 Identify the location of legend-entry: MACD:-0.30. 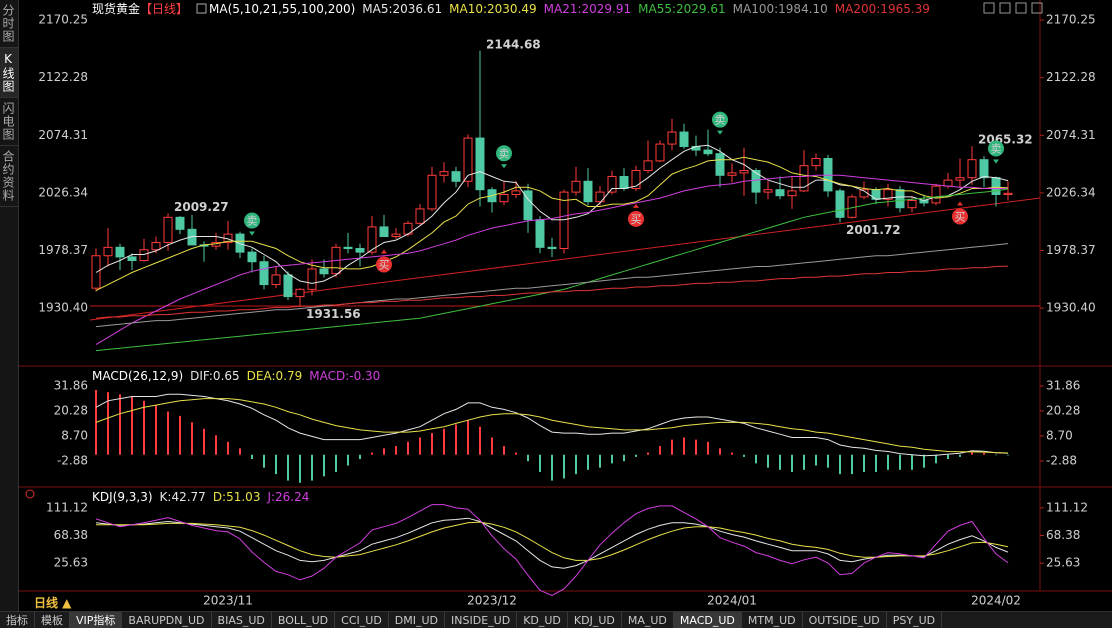
(345, 376).